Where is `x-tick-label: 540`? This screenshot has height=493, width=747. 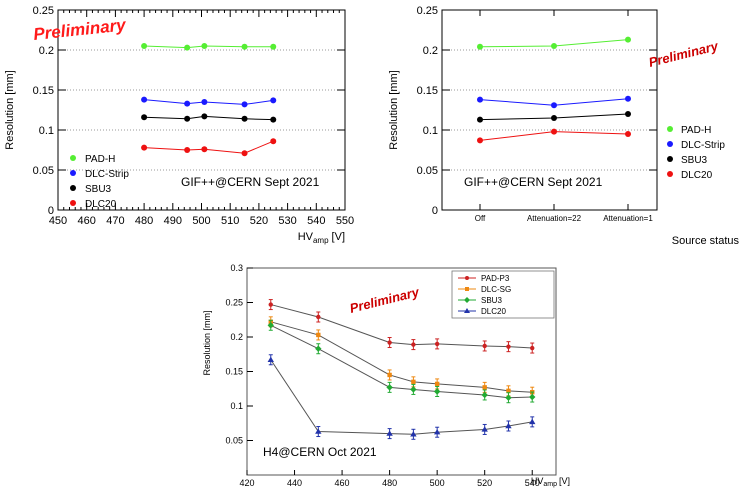
x-tick-label: 540 is located at coordinates (532, 483).